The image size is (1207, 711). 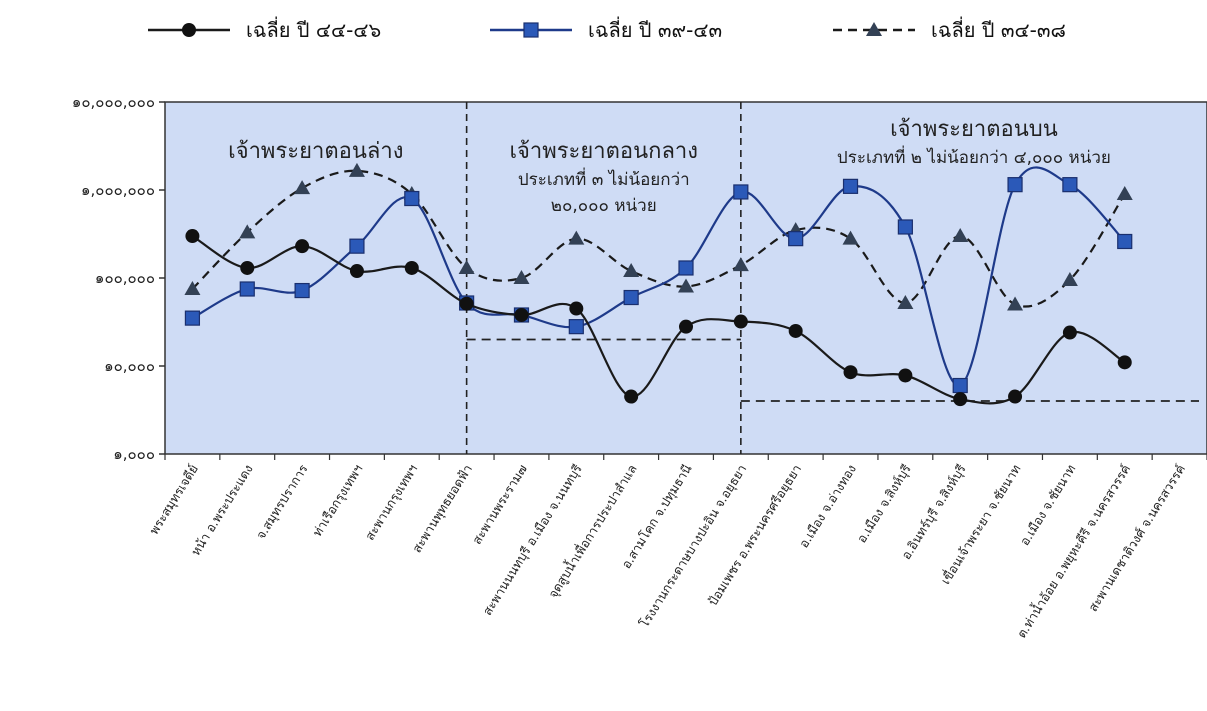 What do you see at coordinates (315, 151) in the screenshot?
I see `region-title-lower: เจ้าพระยาตอนล่าง` at bounding box center [315, 151].